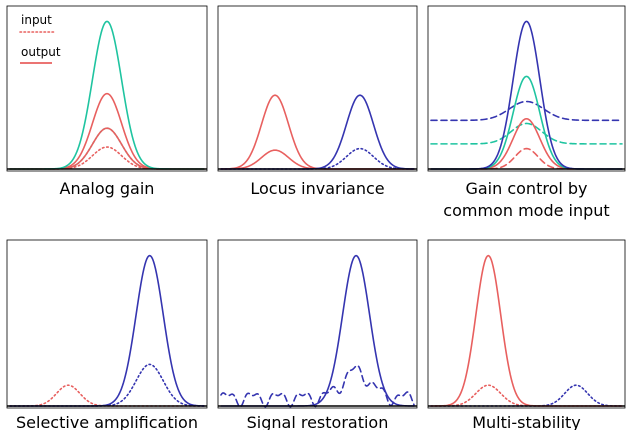 The height and width of the screenshot is (430, 629). I want to click on panel-caption: Gain control by, so click(526, 188).